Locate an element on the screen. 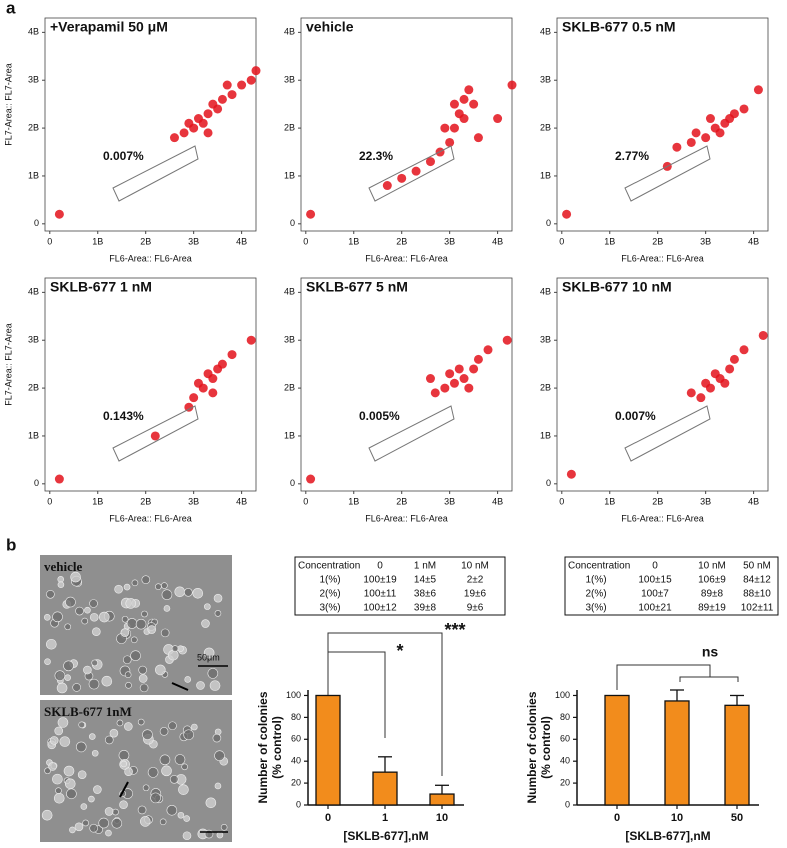 The height and width of the screenshot is (848, 787). gate-percent: 22.3% is located at coordinates (376, 156).